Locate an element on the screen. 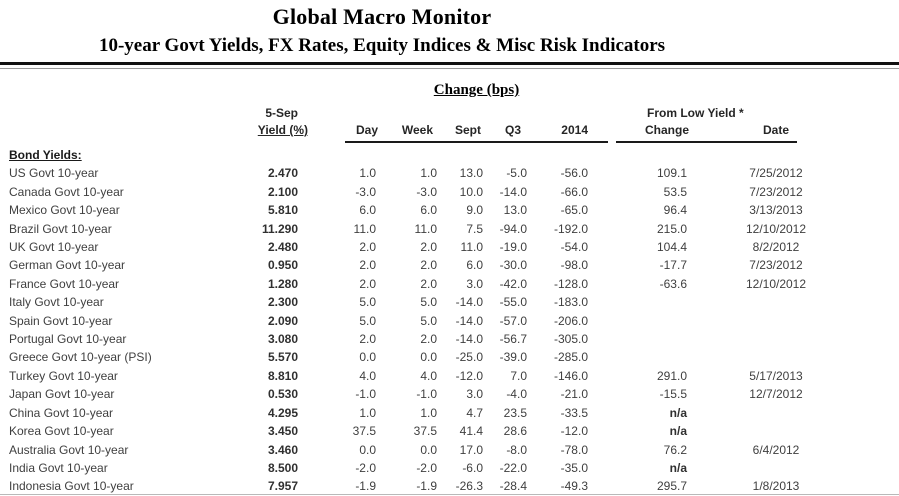  table-cell-yield: 11.290 is located at coordinates (279, 228).